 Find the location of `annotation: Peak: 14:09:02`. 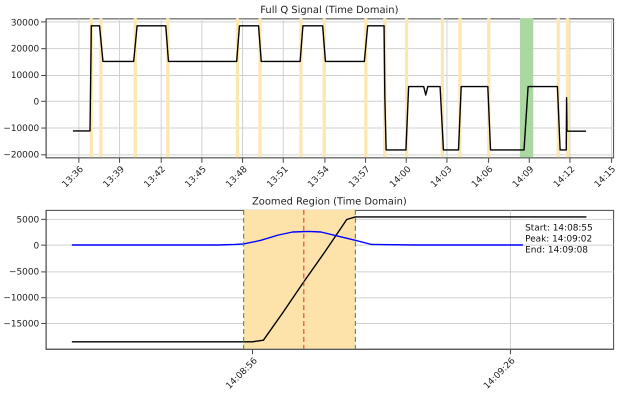

annotation: Peak: 14:09:02 is located at coordinates (558, 239).